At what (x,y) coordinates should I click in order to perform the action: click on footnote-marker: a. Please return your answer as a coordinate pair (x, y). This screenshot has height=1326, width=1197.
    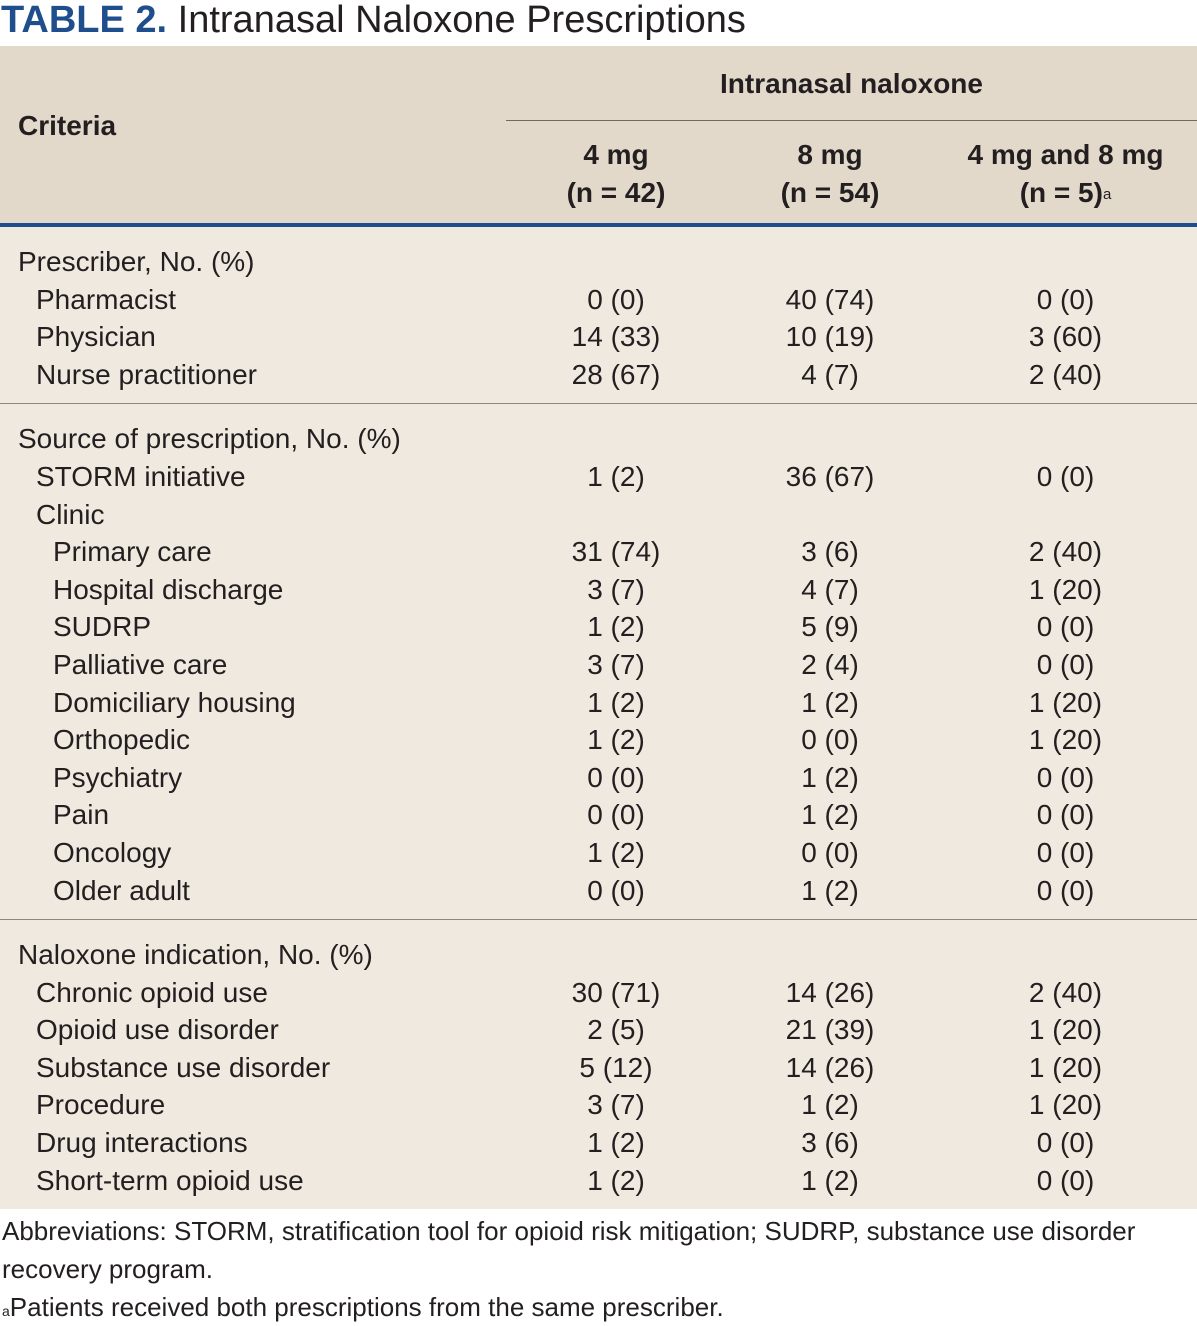
    Looking at the image, I should click on (1107, 194).